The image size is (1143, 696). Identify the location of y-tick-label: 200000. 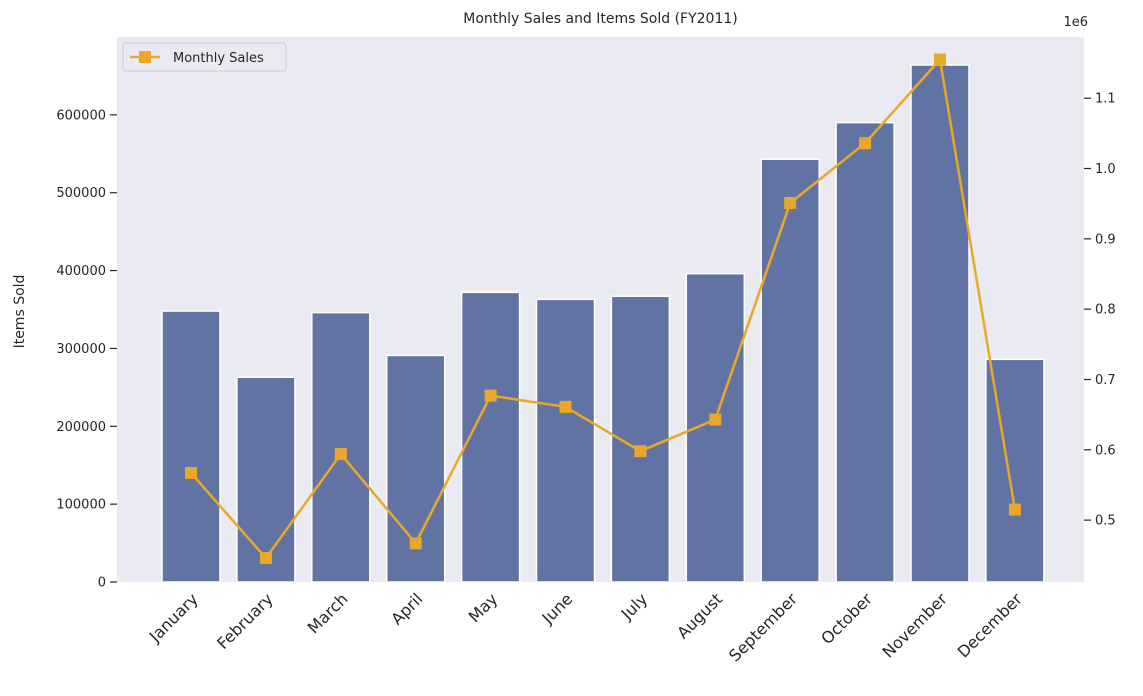
(81, 427).